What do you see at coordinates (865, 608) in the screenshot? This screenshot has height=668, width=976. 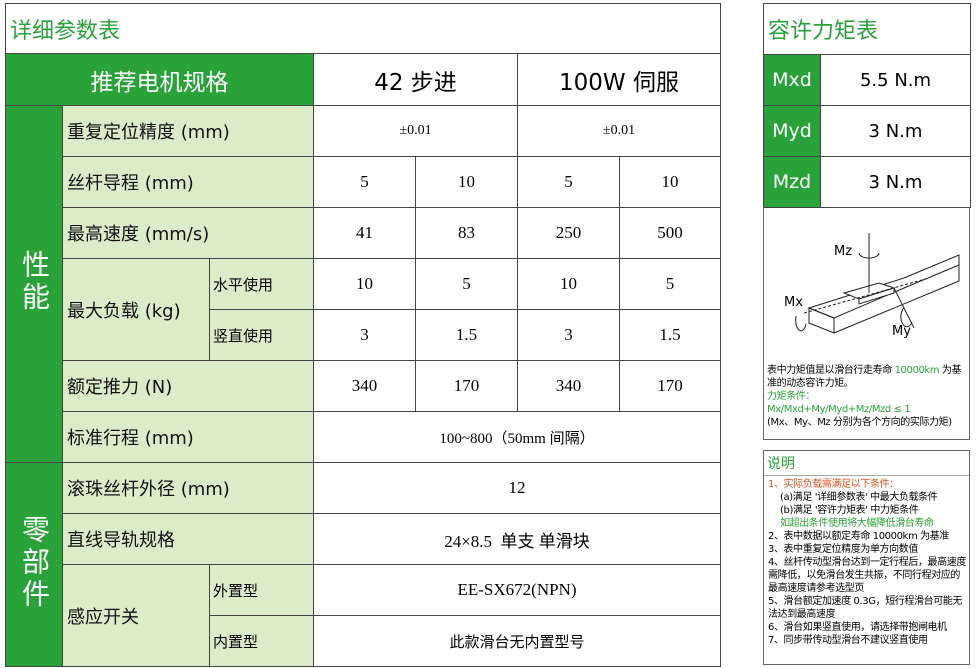 I see `note-item: 5、滑台额定加速度 0.3G，短行程滑台可能无法达到最高速度` at bounding box center [865, 608].